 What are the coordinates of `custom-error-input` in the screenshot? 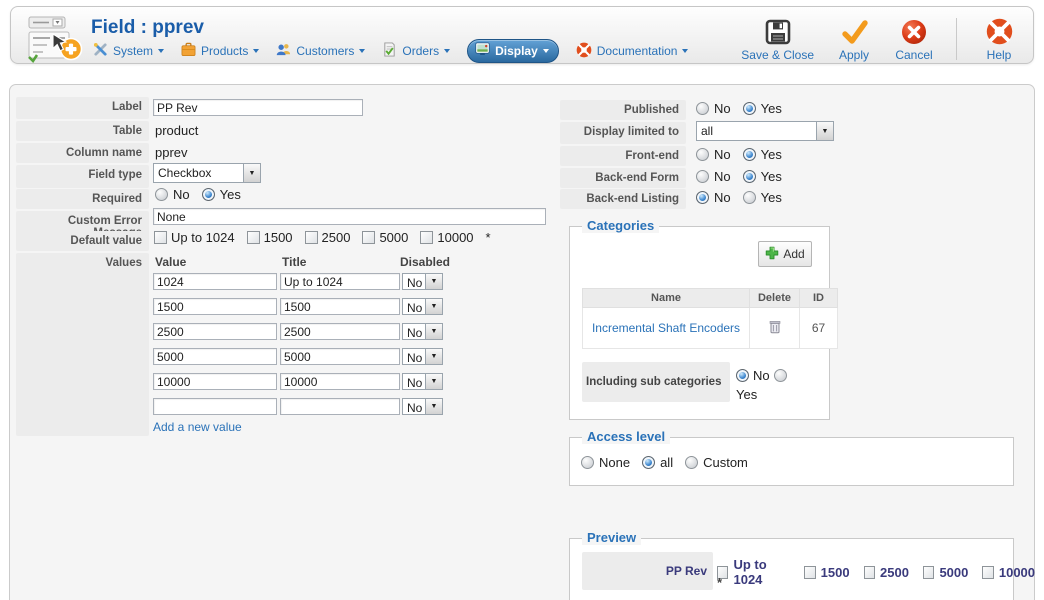 It's located at (349, 216).